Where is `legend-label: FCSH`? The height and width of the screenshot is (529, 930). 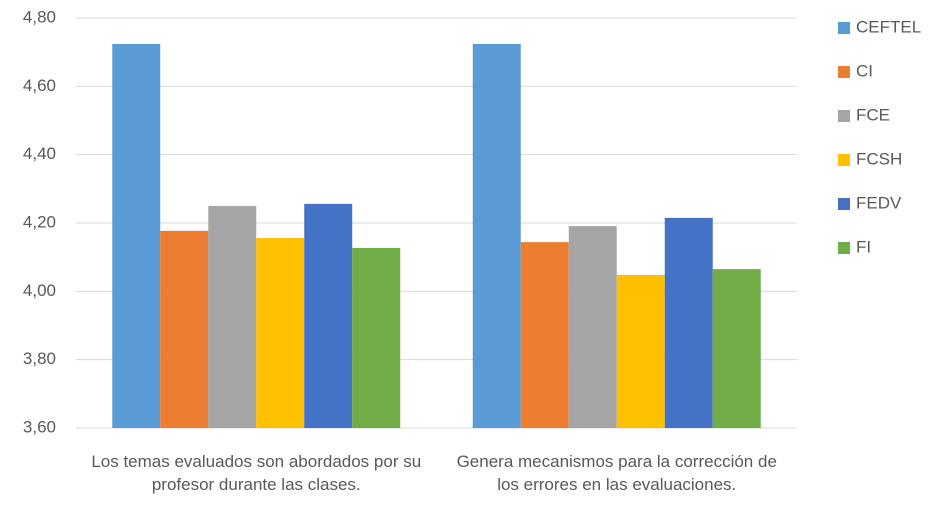 legend-label: FCSH is located at coordinates (879, 158).